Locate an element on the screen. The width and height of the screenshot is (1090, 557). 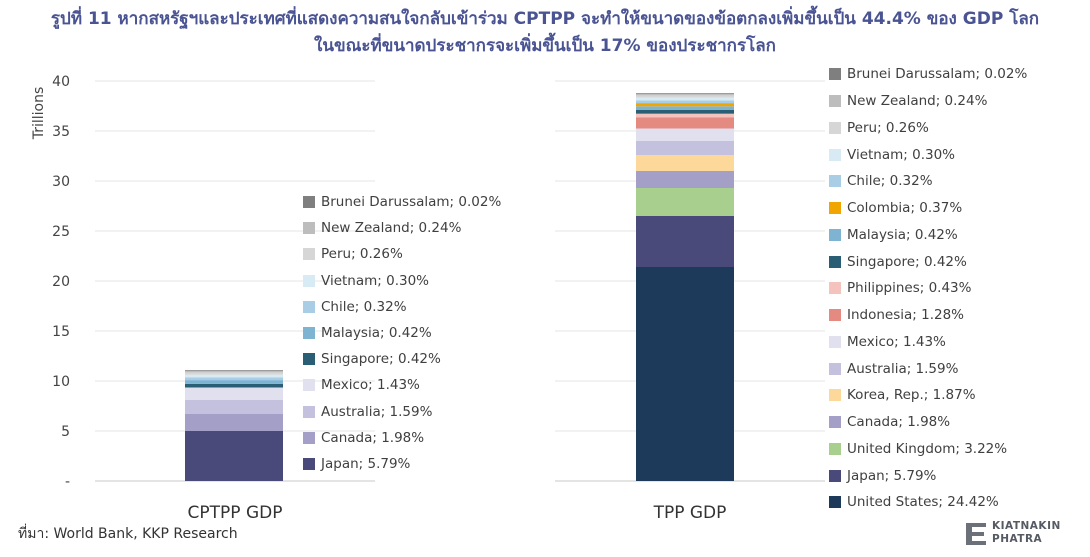
bar-segment-cptpp-gdp-chile is located at coordinates (234, 379).